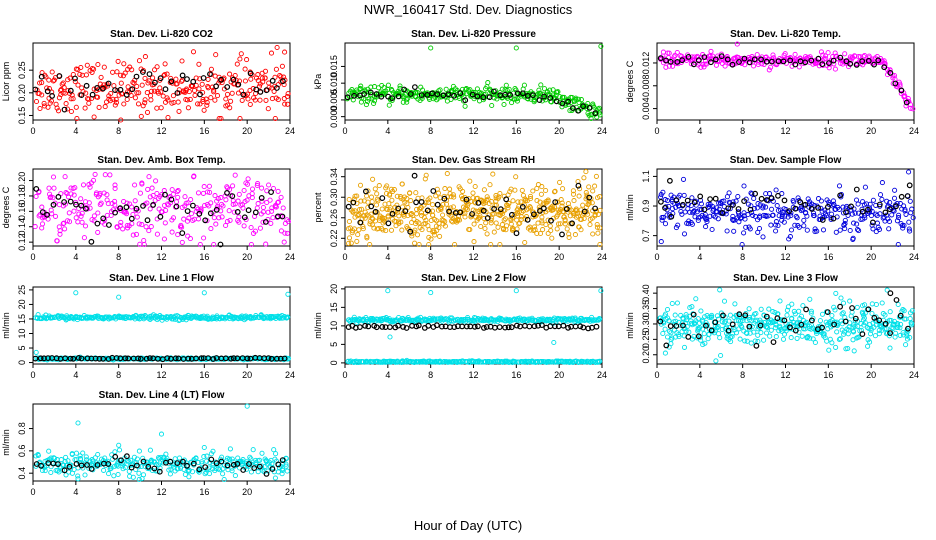 The height and width of the screenshot is (540, 936). I want to click on y-tick-label: 0.22, so click(334, 239).